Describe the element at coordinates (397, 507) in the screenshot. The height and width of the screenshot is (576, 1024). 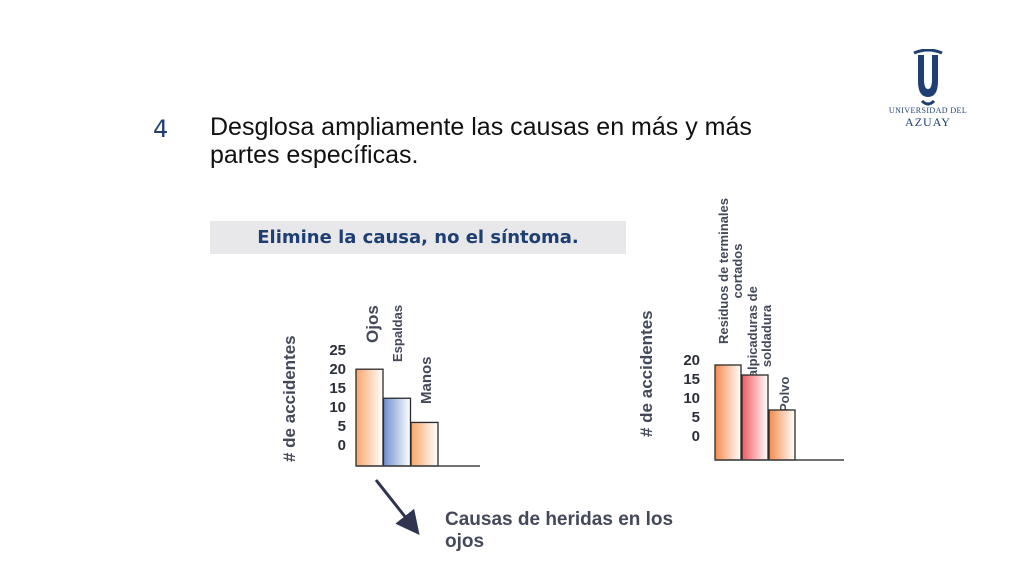
I see `arrow-down-right-icon` at that location.